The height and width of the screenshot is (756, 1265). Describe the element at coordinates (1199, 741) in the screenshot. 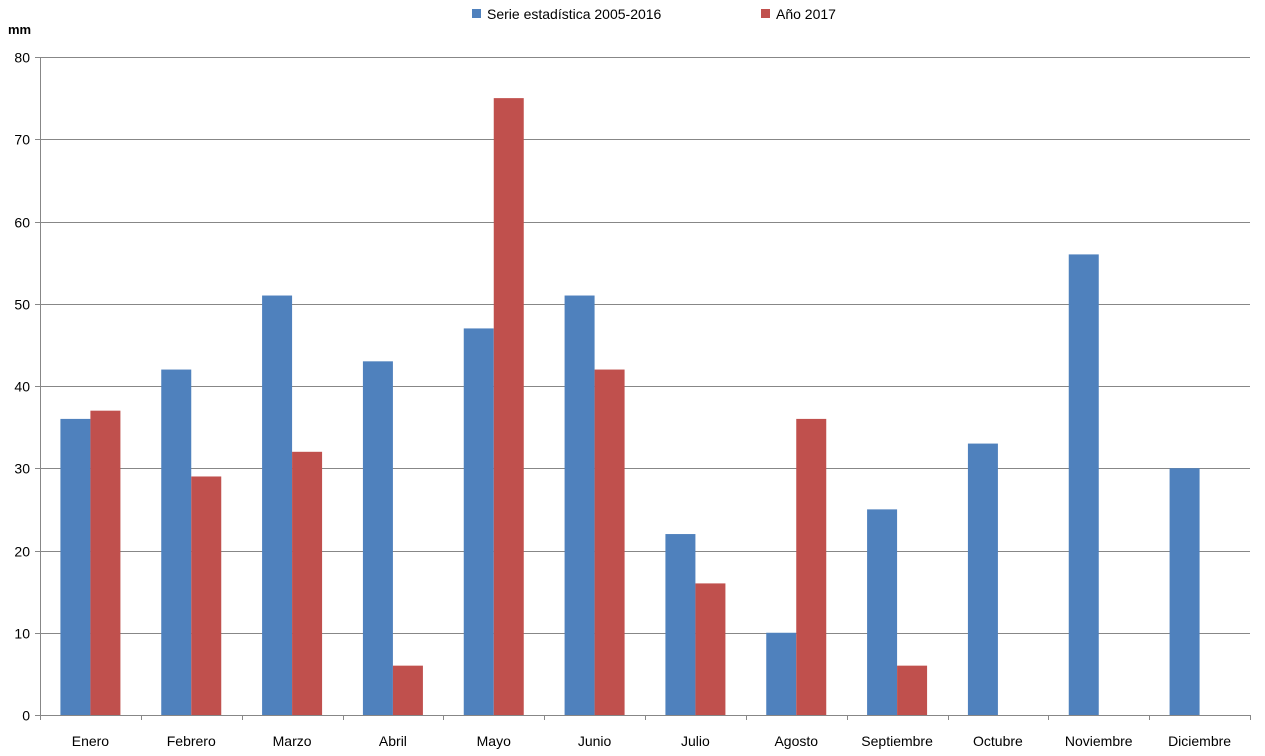

I see `x-tick-label: Diciembre` at that location.